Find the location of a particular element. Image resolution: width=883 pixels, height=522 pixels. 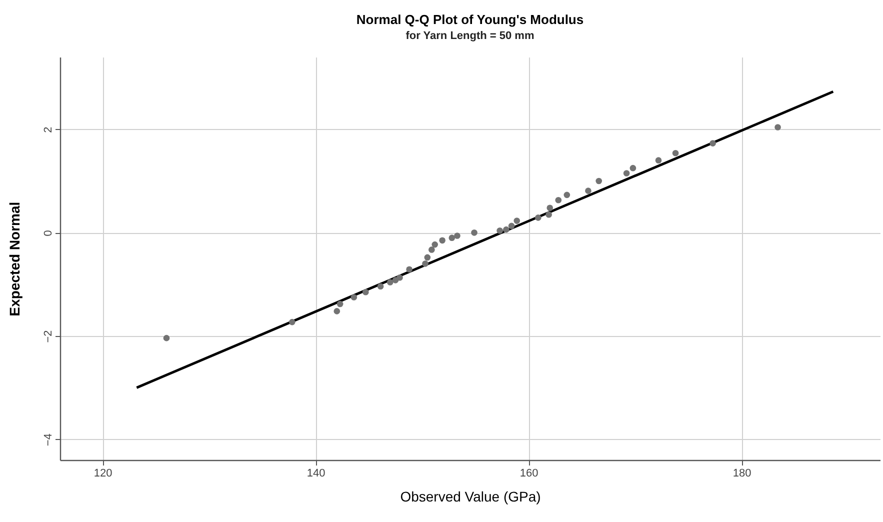

y-tick-label: −4 is located at coordinates (48, 440).